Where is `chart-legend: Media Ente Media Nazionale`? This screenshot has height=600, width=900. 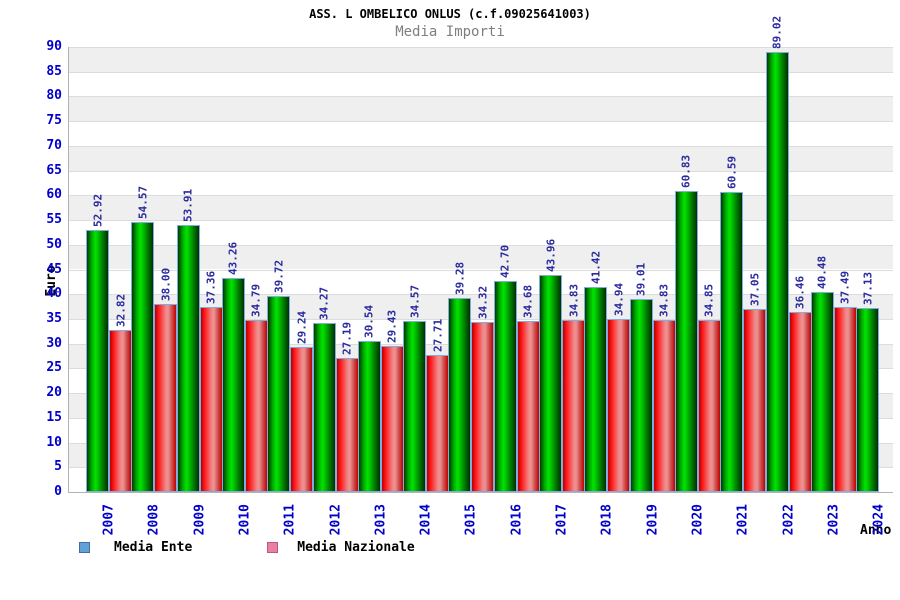
chart-legend: Media Ente Media Nazionale is located at coordinates (247, 547).